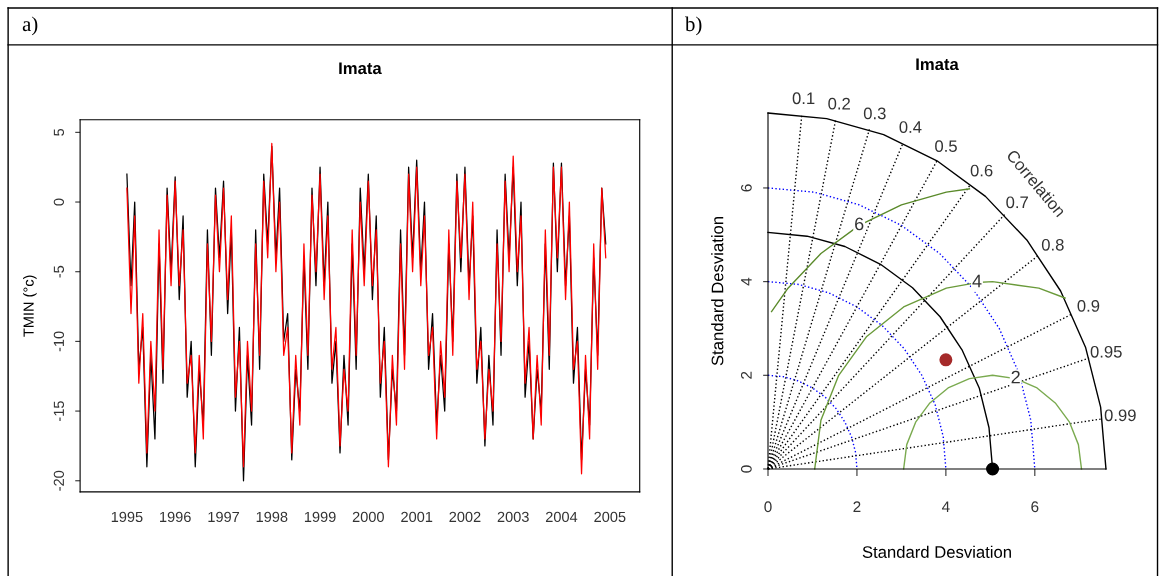  Describe the element at coordinates (610, 517) in the screenshot. I see `x-tick-label: 2005` at that location.